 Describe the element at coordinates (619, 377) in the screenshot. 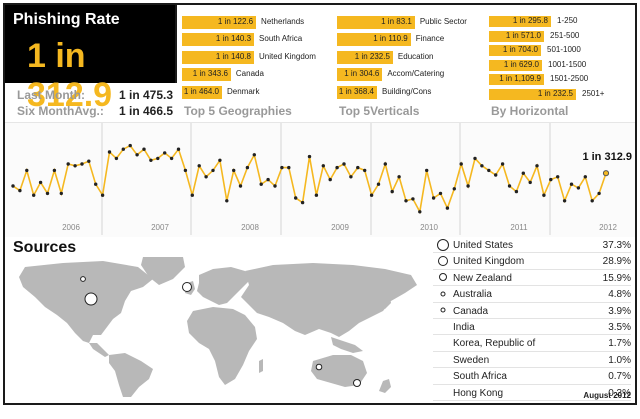

I see `source-percent: 0.7%` at that location.